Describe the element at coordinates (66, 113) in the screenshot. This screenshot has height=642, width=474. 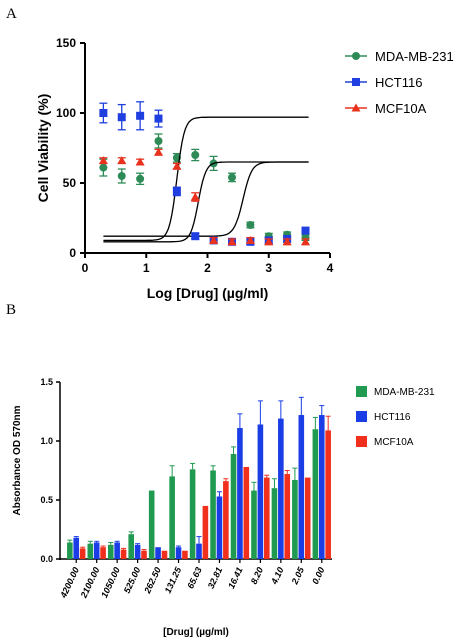
I see `y-tick-label: 100` at that location.